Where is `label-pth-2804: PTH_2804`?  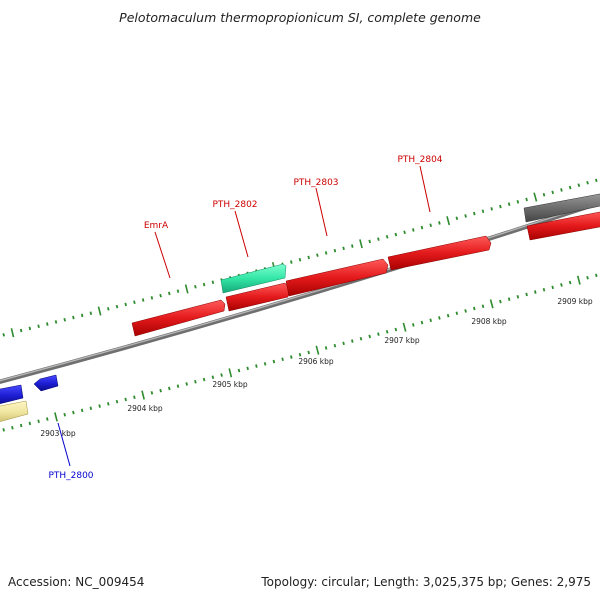
label-pth-2804: PTH_2804 is located at coordinates (419, 160).